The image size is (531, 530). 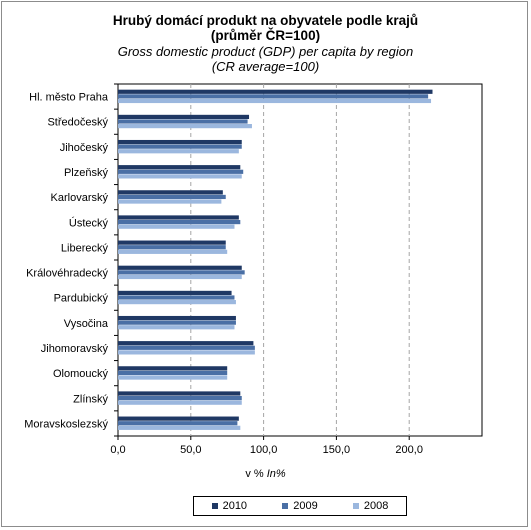 I want to click on category-label: Zlínský, so click(x=90, y=399).